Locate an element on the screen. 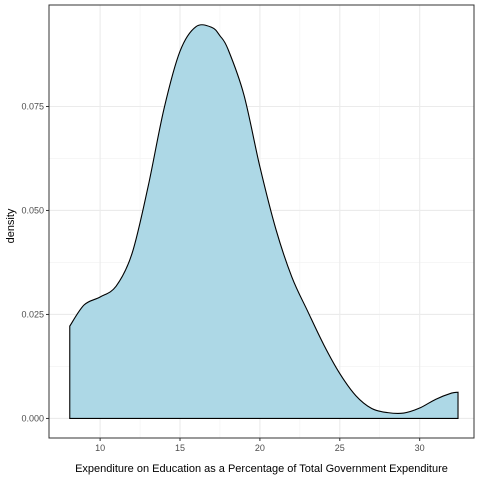  x-tick-label: 10 is located at coordinates (100, 448).